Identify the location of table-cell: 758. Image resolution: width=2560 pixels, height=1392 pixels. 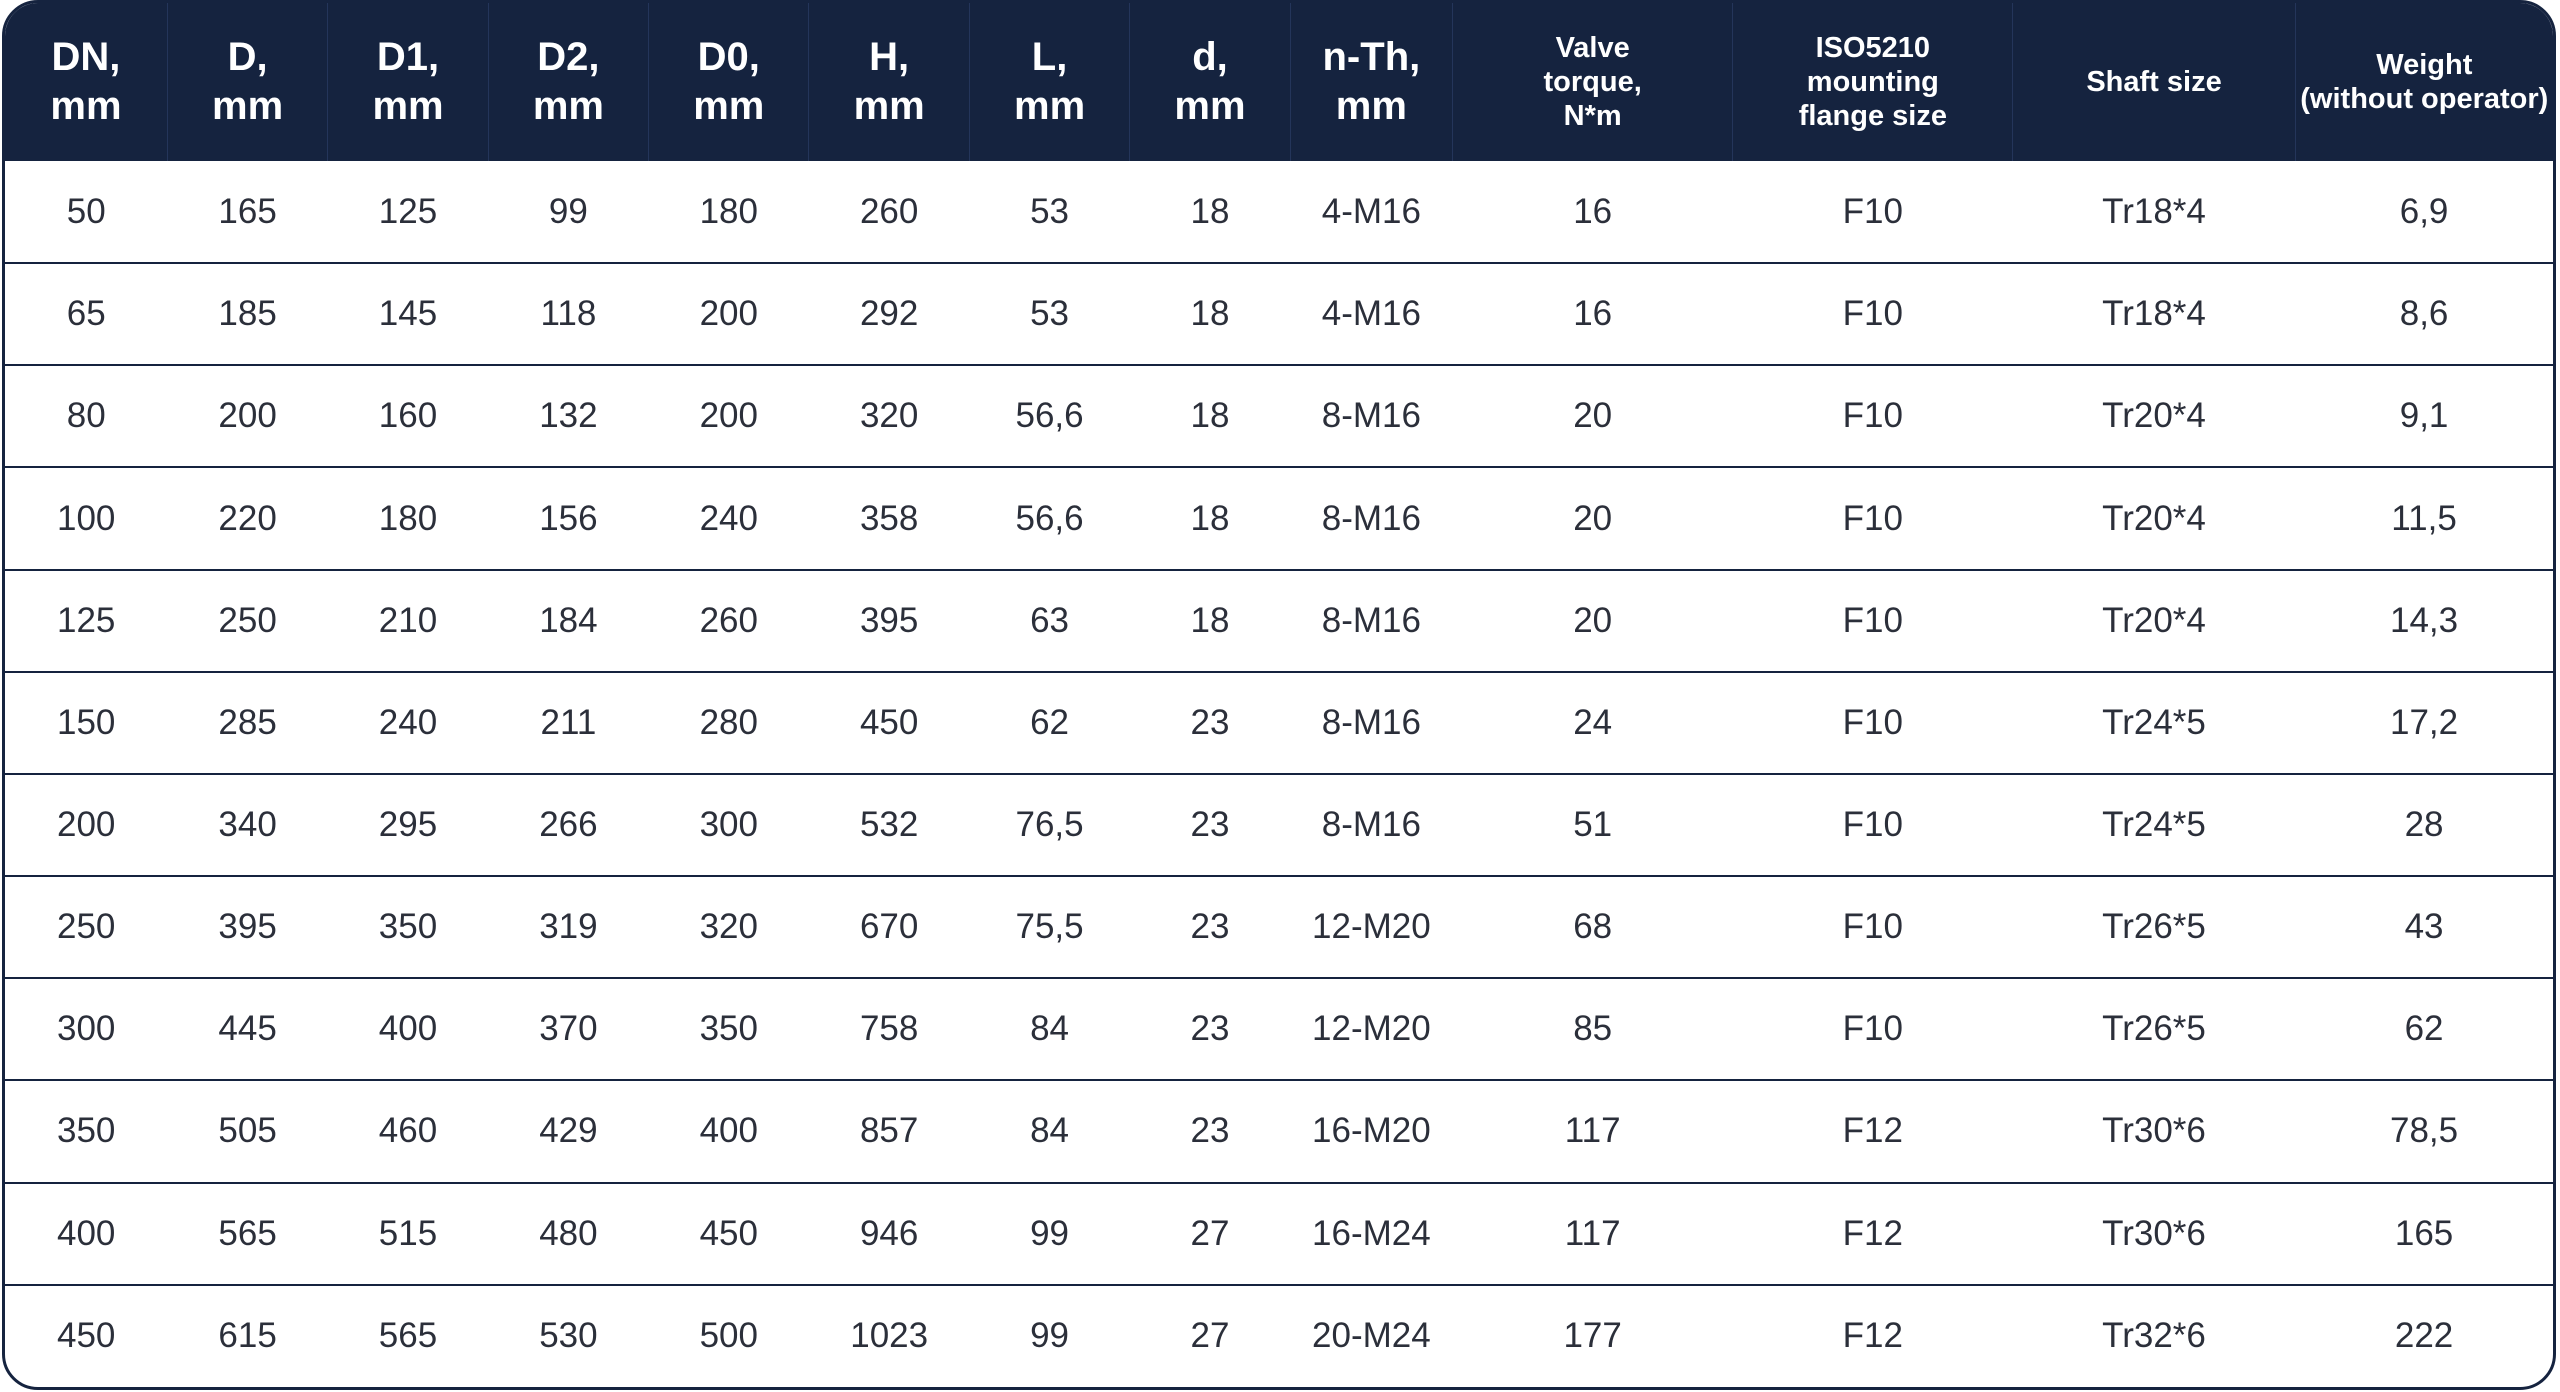
(889, 1029).